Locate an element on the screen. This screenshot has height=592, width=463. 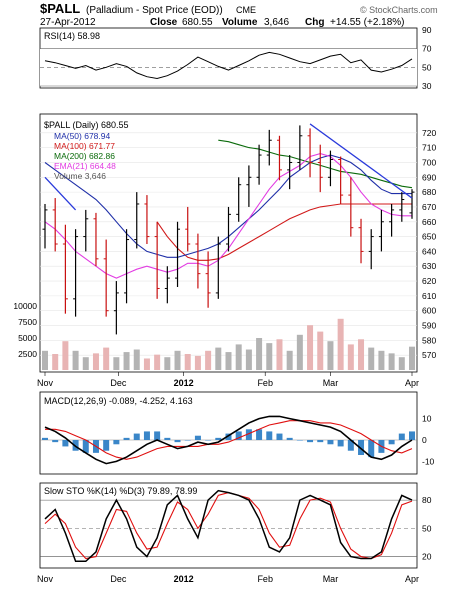
price-tick-label: 620 is located at coordinates (429, 281).